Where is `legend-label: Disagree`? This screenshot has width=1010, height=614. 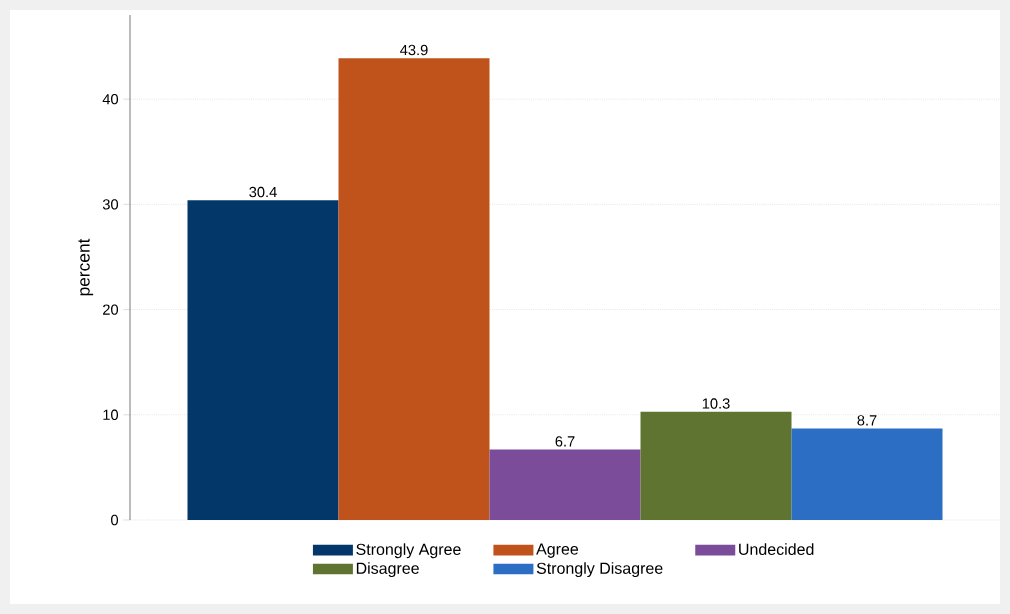
legend-label: Disagree is located at coordinates (387, 570).